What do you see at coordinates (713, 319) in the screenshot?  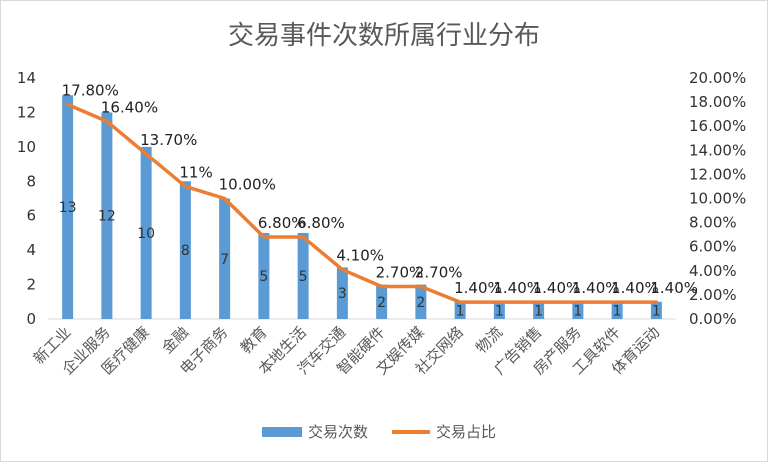 I see `y-right-tick-label: 0.00%` at bounding box center [713, 319].